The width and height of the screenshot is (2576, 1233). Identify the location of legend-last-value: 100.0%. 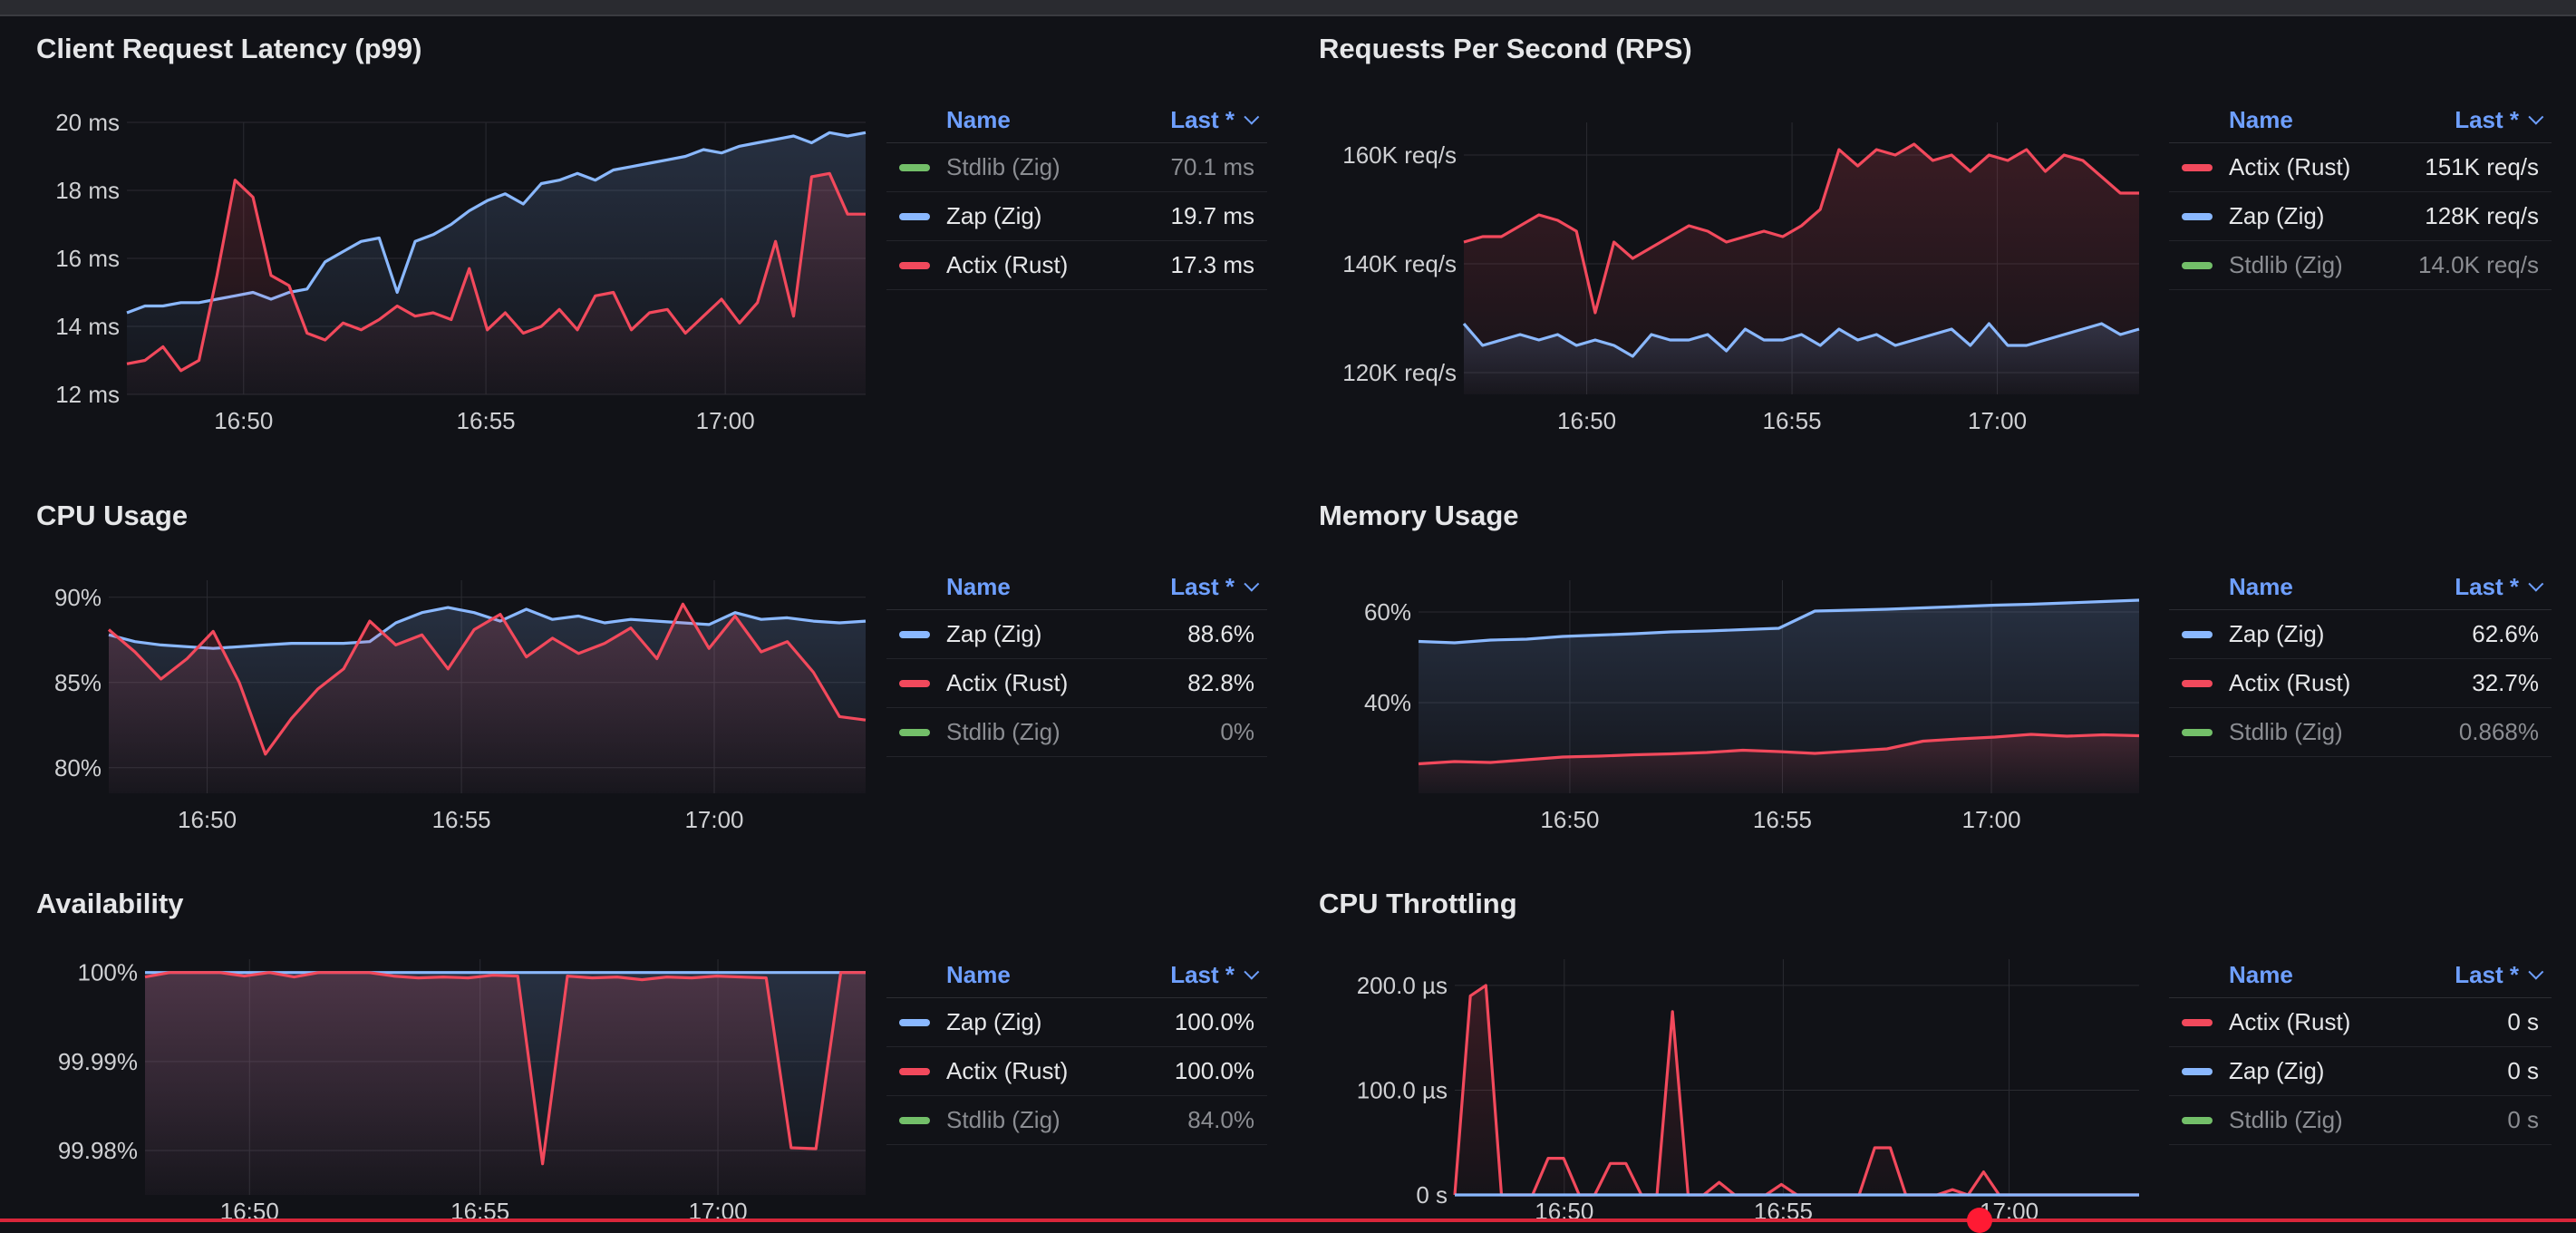
(1214, 1021).